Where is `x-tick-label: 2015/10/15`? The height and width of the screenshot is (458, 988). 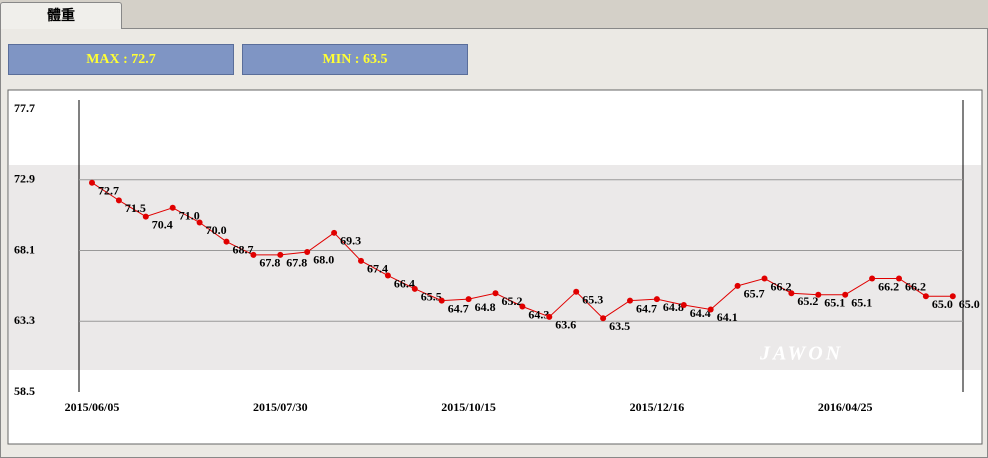 x-tick-label: 2015/10/15 is located at coordinates (468, 407).